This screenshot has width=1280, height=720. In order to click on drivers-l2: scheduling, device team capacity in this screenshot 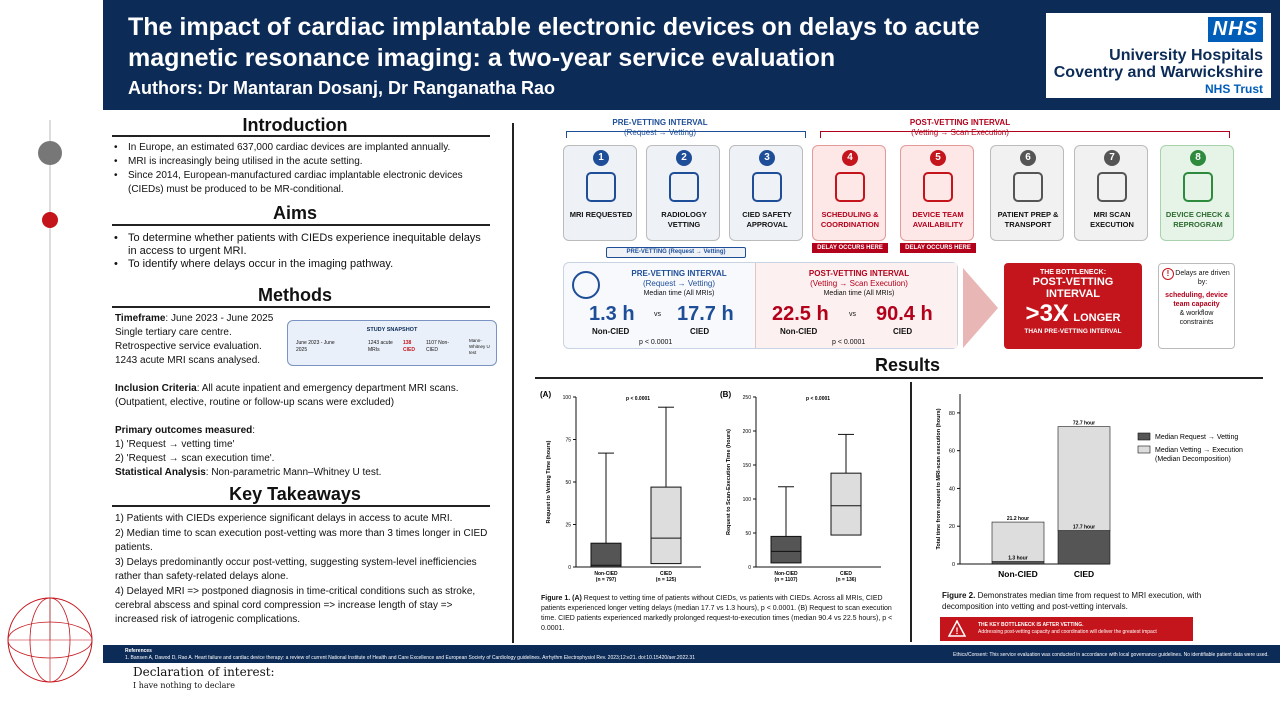, I will do `click(1196, 300)`.